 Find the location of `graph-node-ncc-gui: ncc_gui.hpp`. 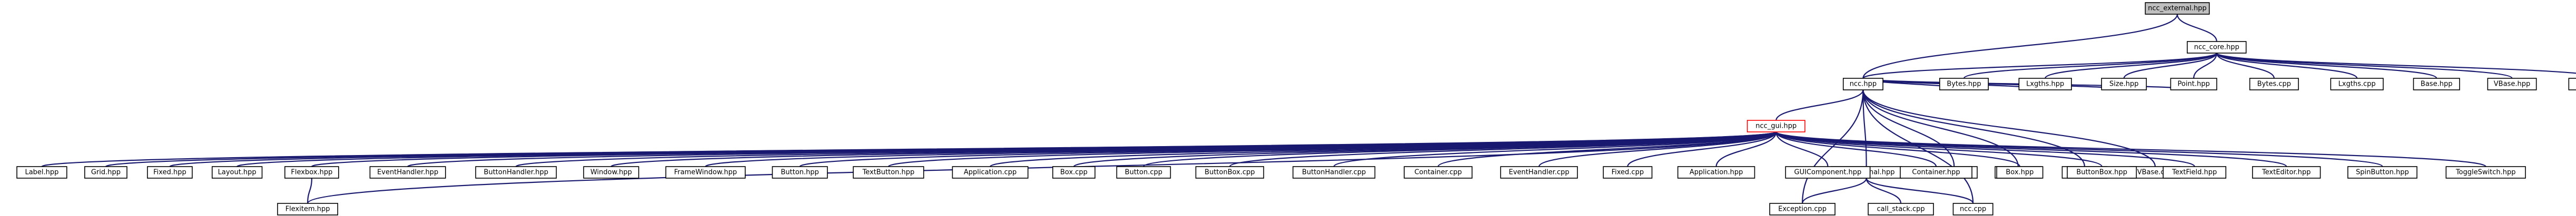

graph-node-ncc-gui: ncc_gui.hpp is located at coordinates (1775, 126).